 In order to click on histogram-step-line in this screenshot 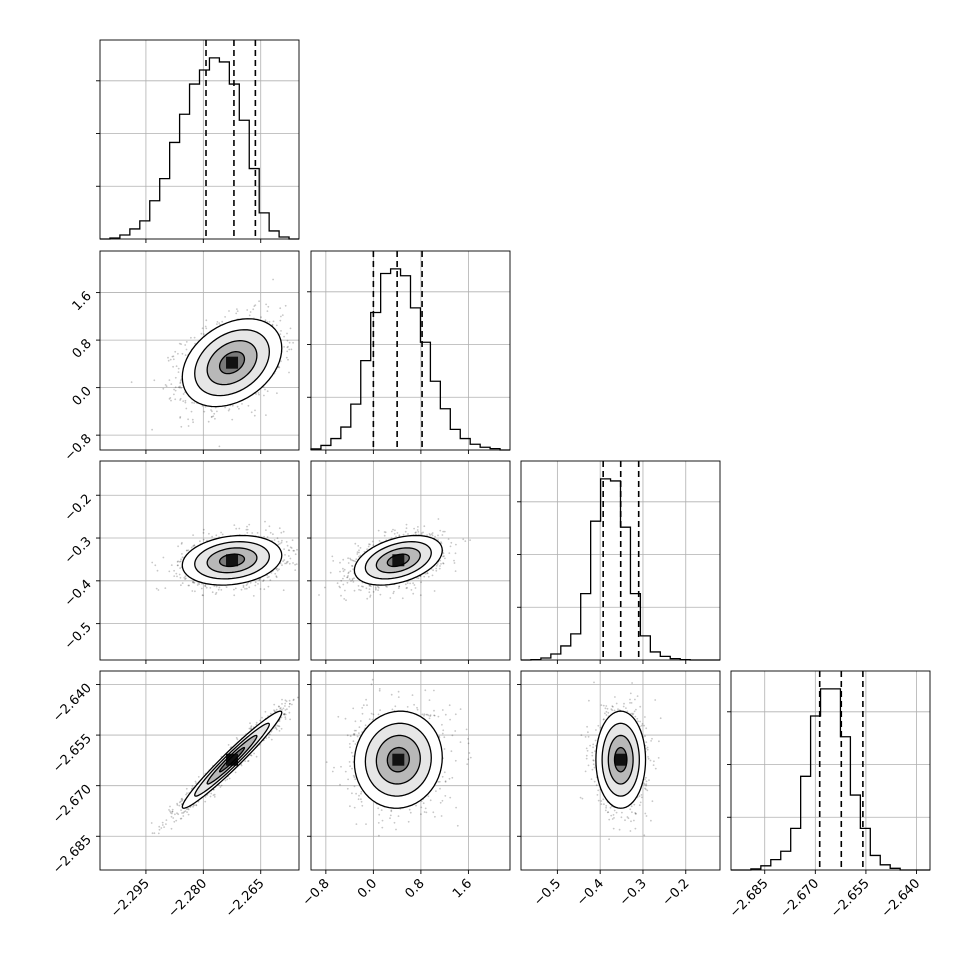, I will do `click(620, 569)`.